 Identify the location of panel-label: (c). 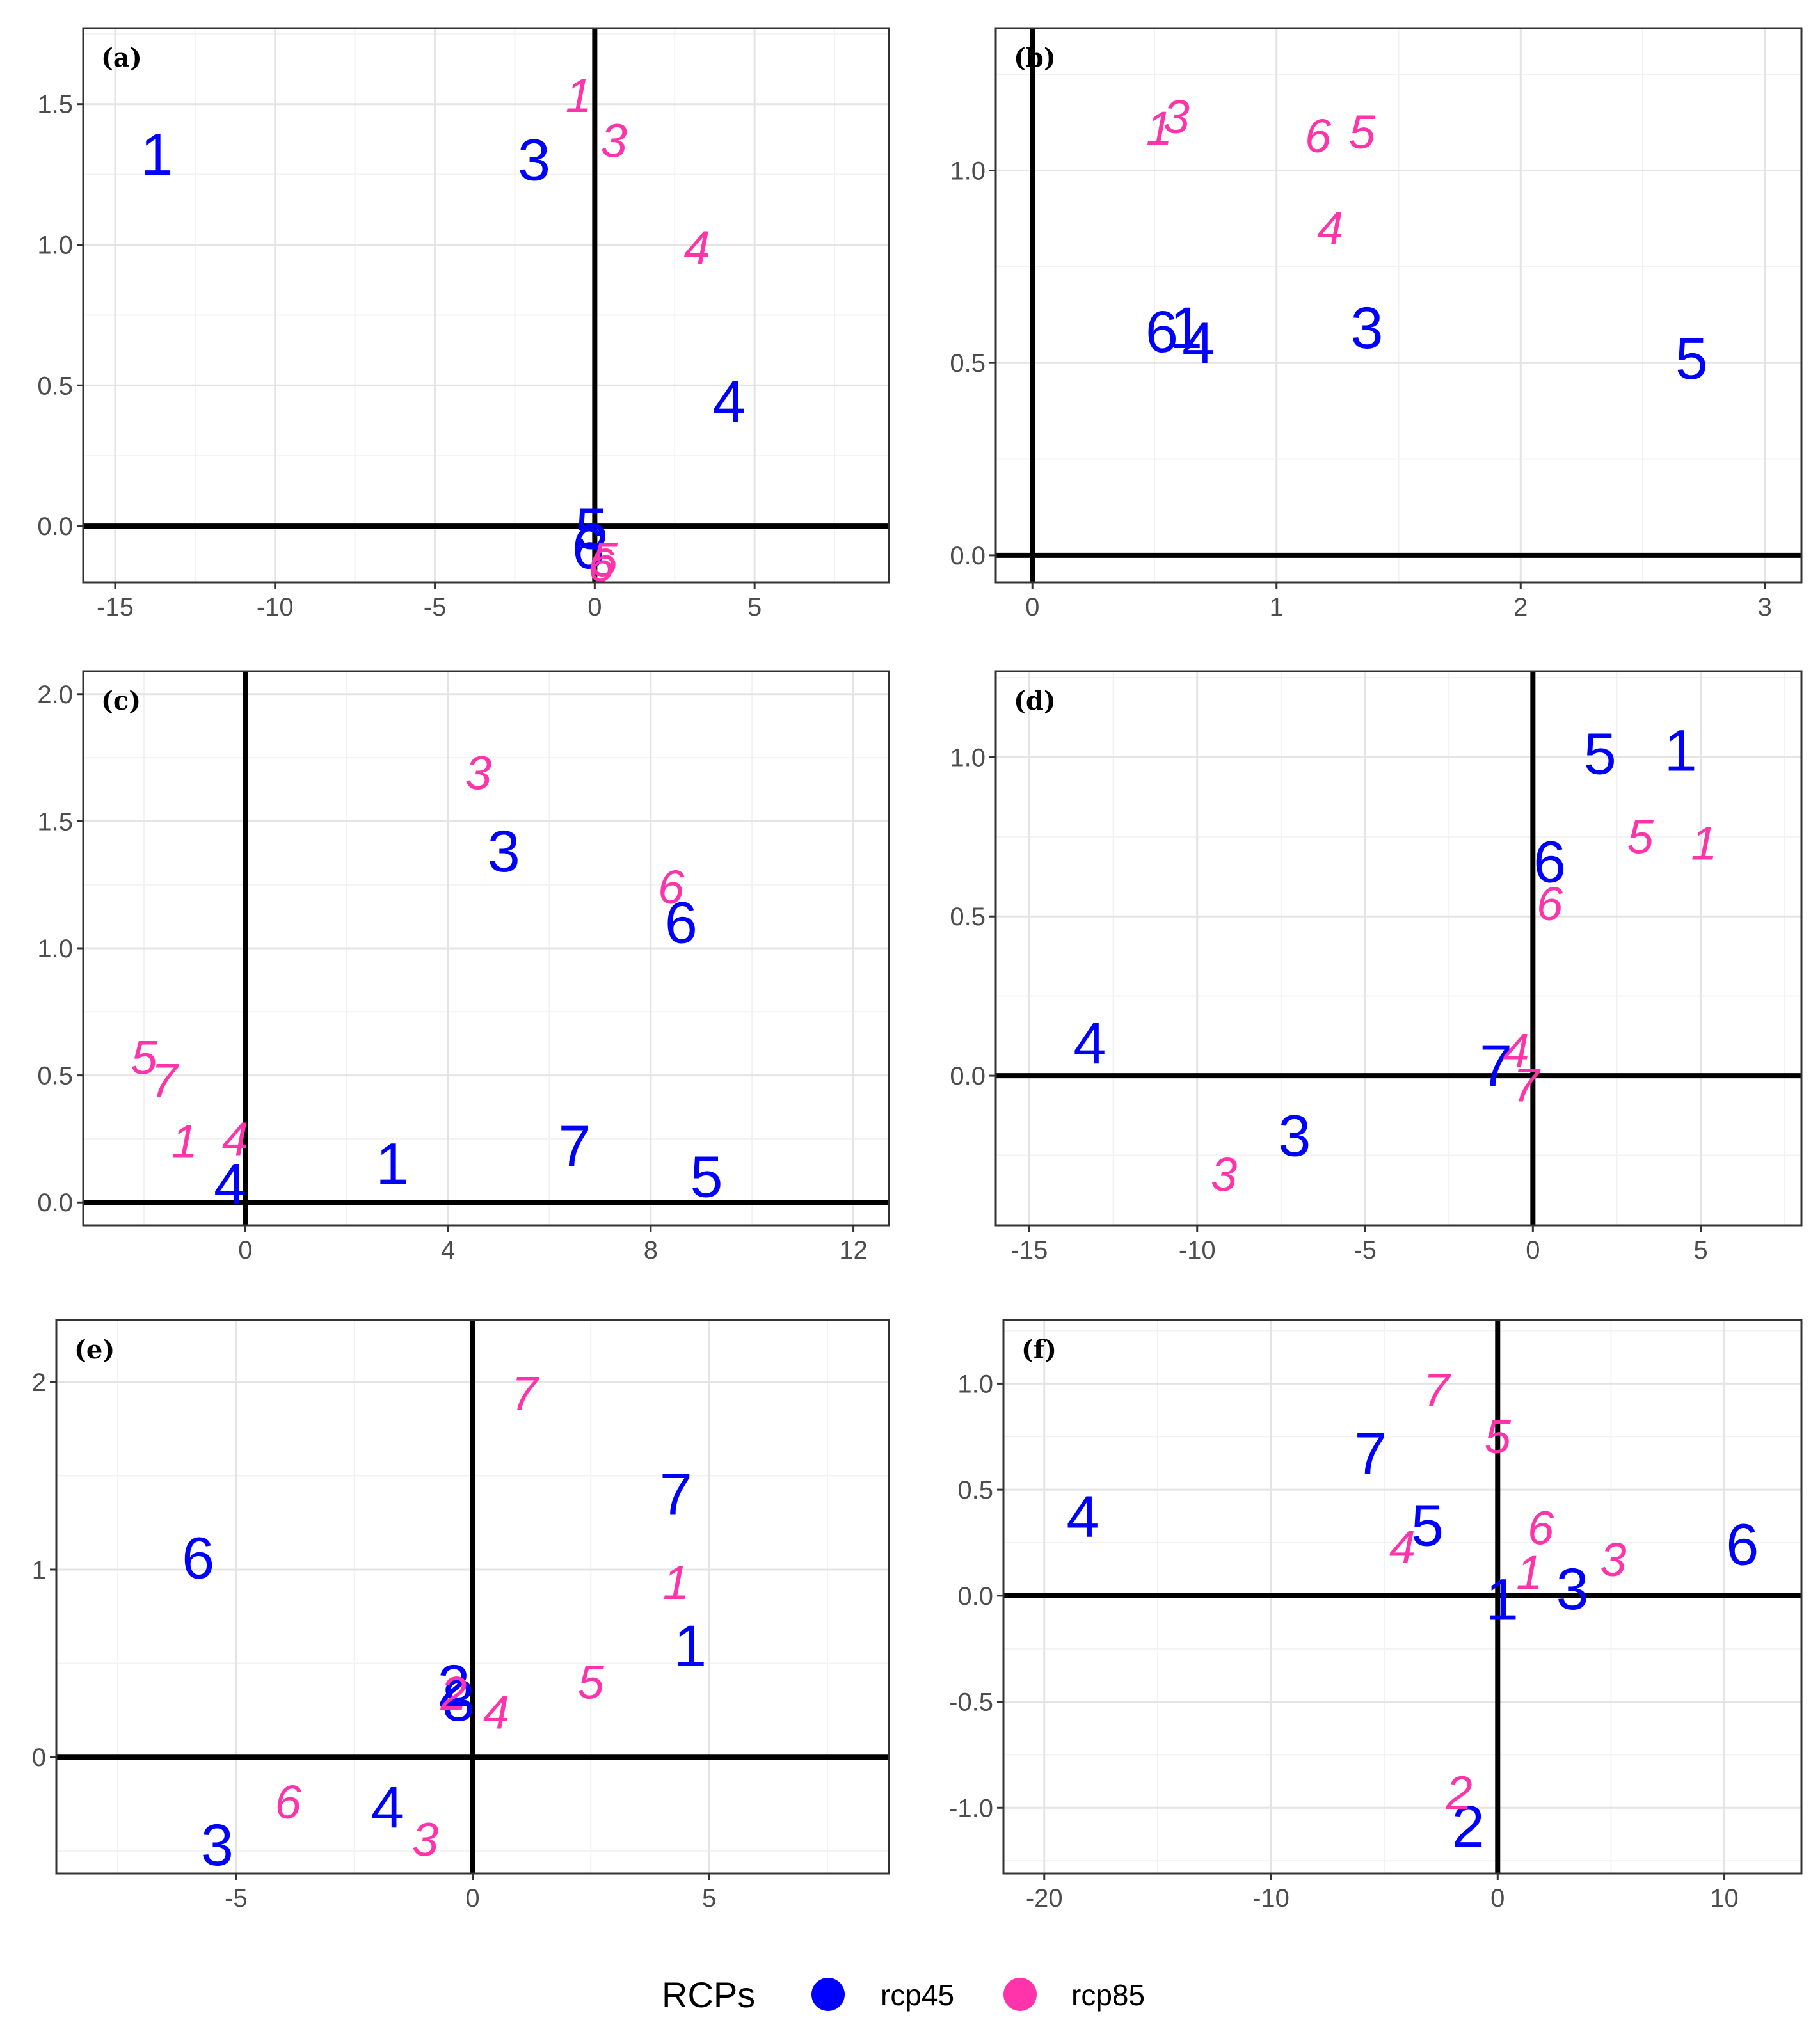
(121, 701).